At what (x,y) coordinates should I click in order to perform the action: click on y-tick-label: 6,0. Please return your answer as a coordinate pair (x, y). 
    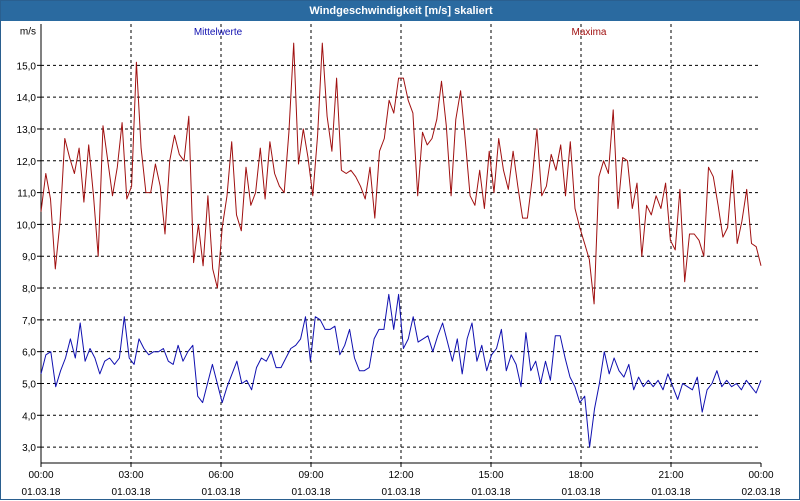
    Looking at the image, I should click on (29, 353).